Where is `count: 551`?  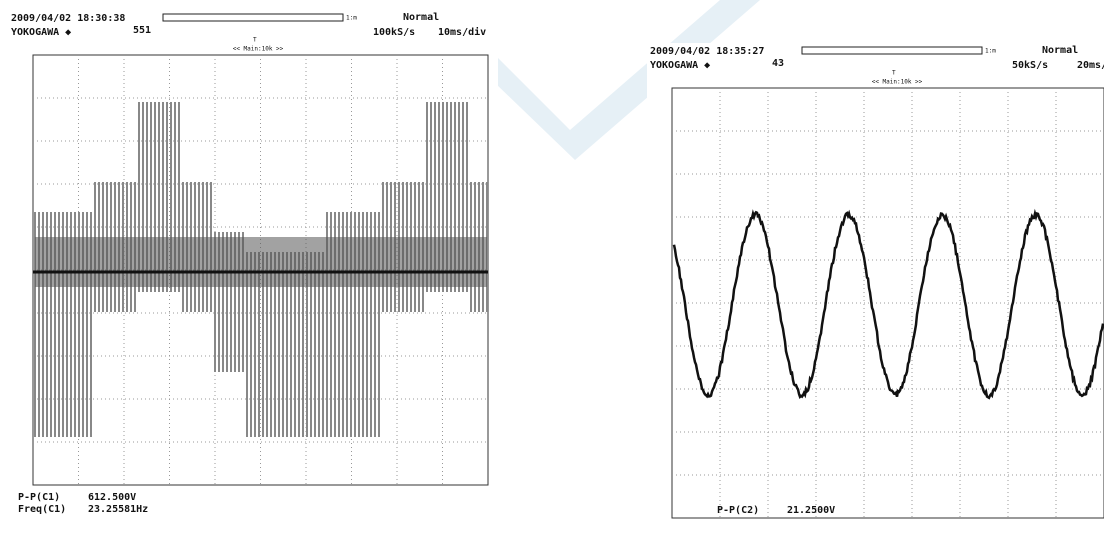 count: 551 is located at coordinates (142, 30).